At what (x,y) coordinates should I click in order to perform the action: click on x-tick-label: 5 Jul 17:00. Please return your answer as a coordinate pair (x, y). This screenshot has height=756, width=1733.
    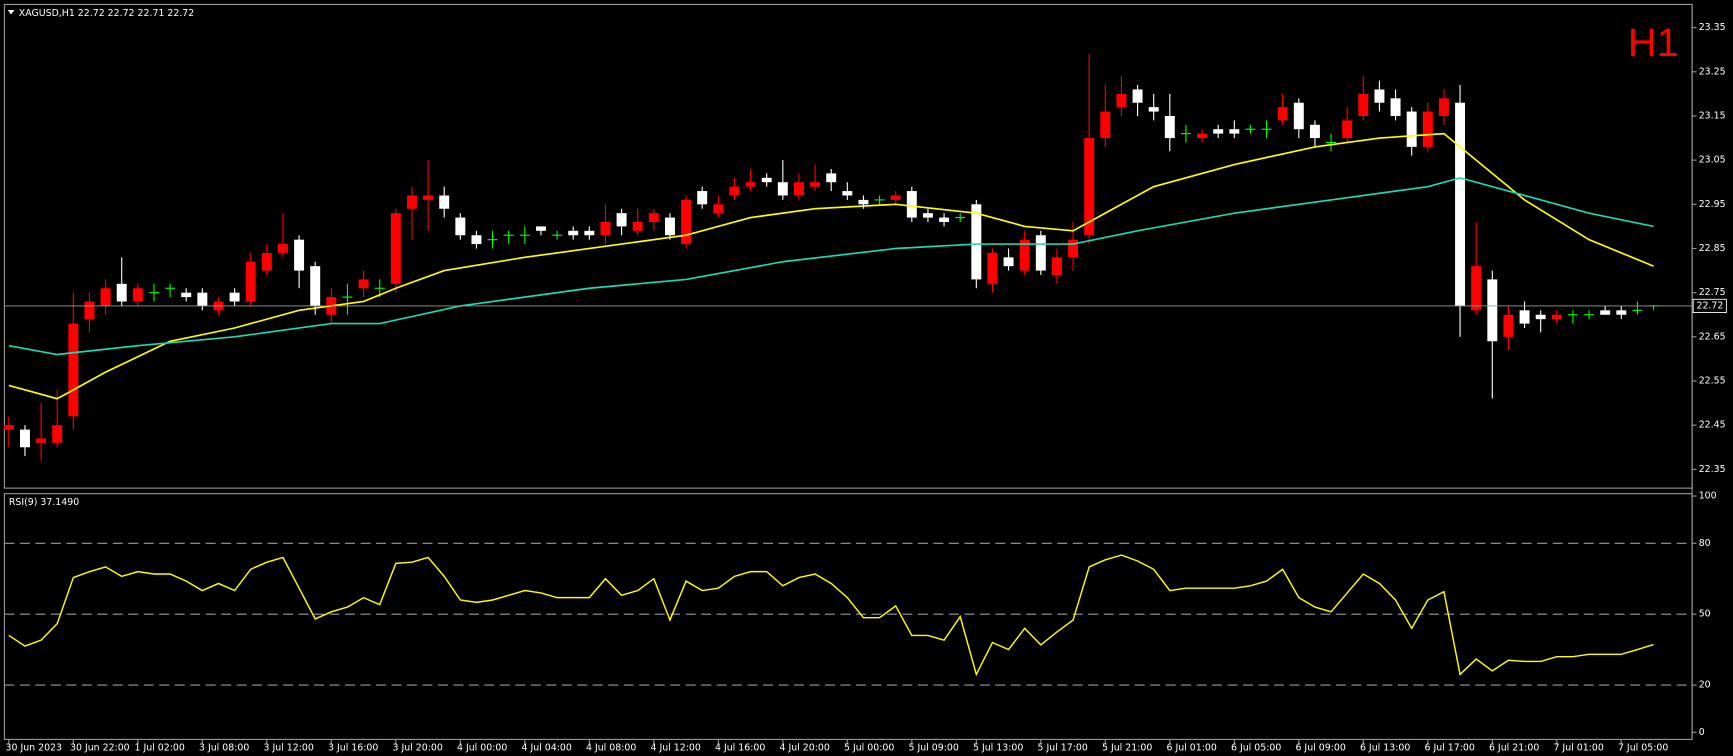
    Looking at the image, I should click on (1062, 748).